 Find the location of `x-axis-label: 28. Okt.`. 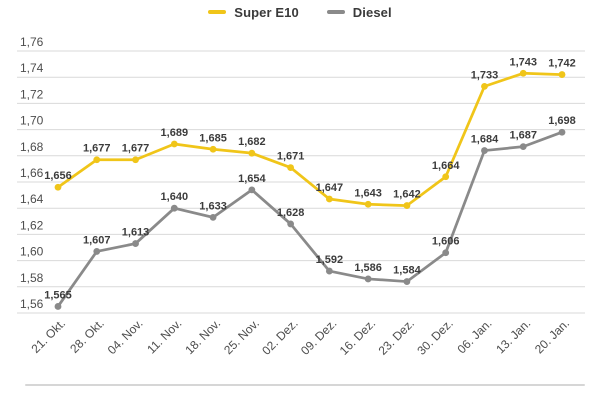

x-axis-label: 28. Okt. is located at coordinates (87, 336).